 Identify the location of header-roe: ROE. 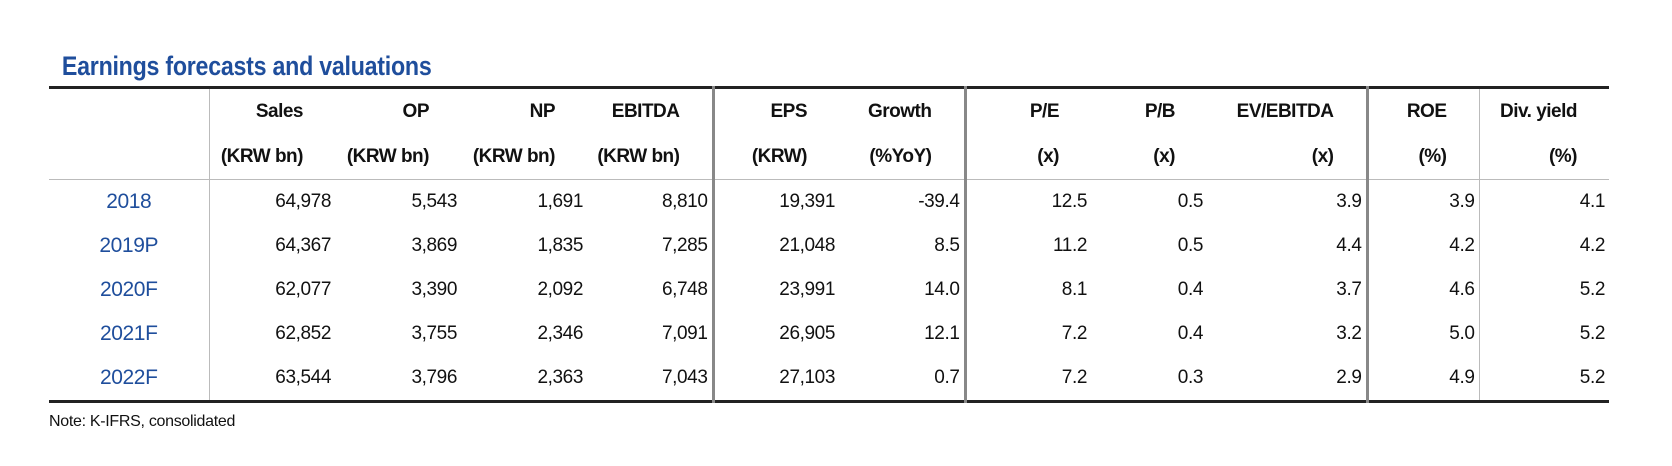
(1422, 110).